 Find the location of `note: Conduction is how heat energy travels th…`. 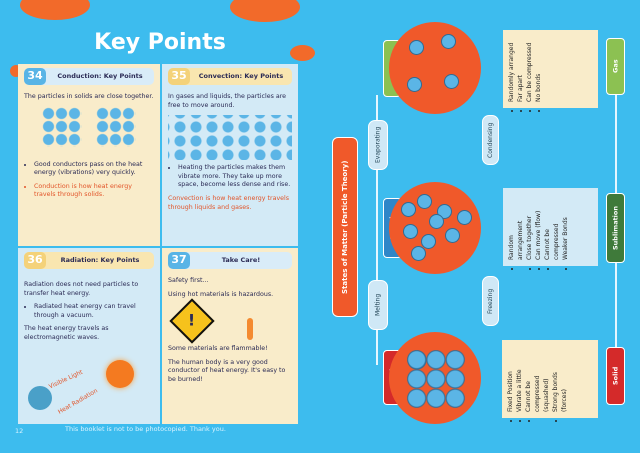

note: Conduction is how heat energy travels th… is located at coordinates (94, 191).